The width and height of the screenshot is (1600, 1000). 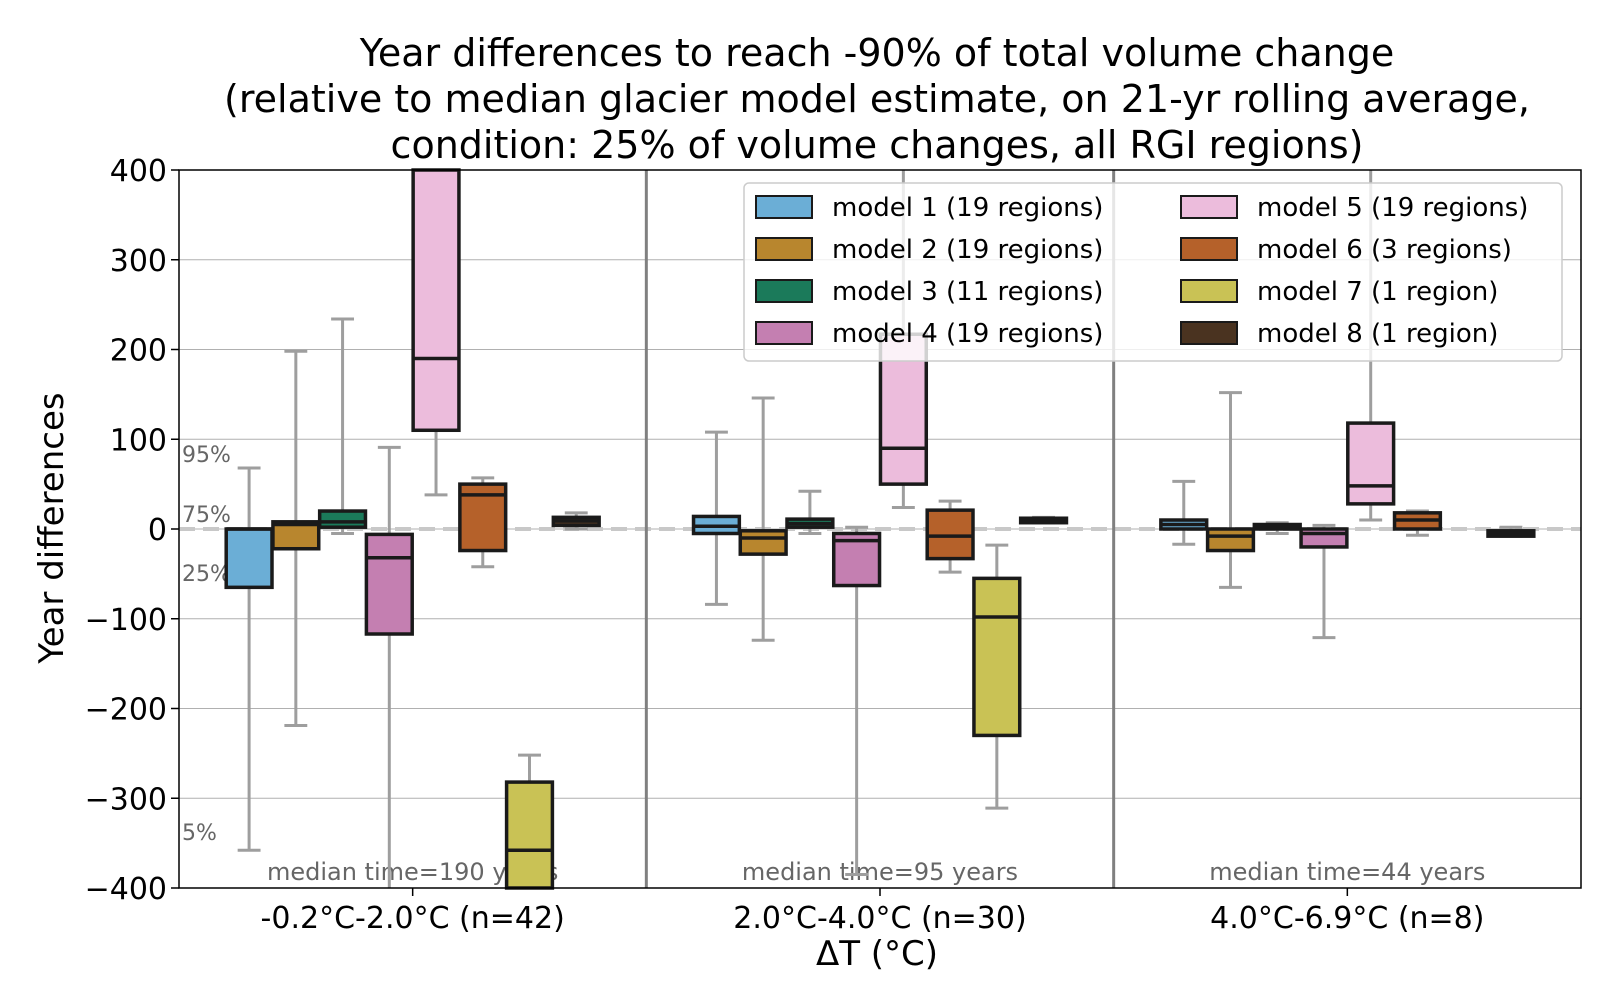 What do you see at coordinates (967, 208) in the screenshot?
I see `legend-label: model 1 (19 regions)` at bounding box center [967, 208].